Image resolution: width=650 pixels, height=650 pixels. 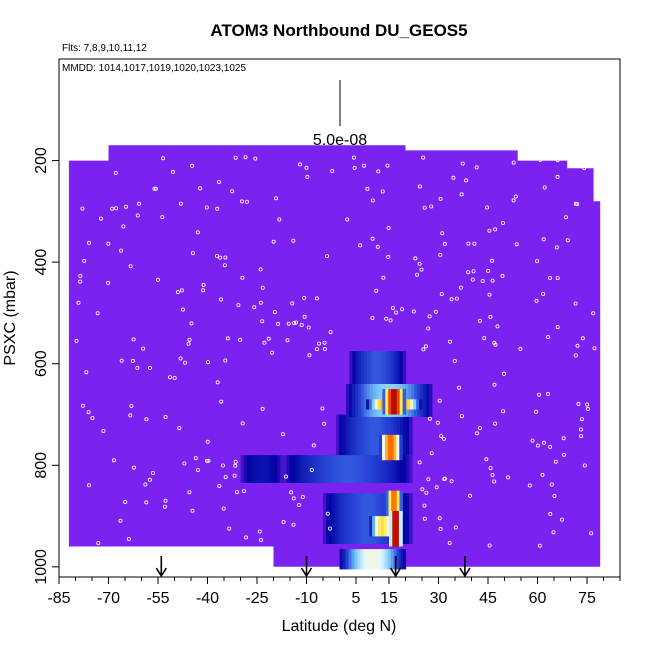 I want to click on chart-title: ATOM3 Northbound DU_GEOS5, so click(x=338, y=30).